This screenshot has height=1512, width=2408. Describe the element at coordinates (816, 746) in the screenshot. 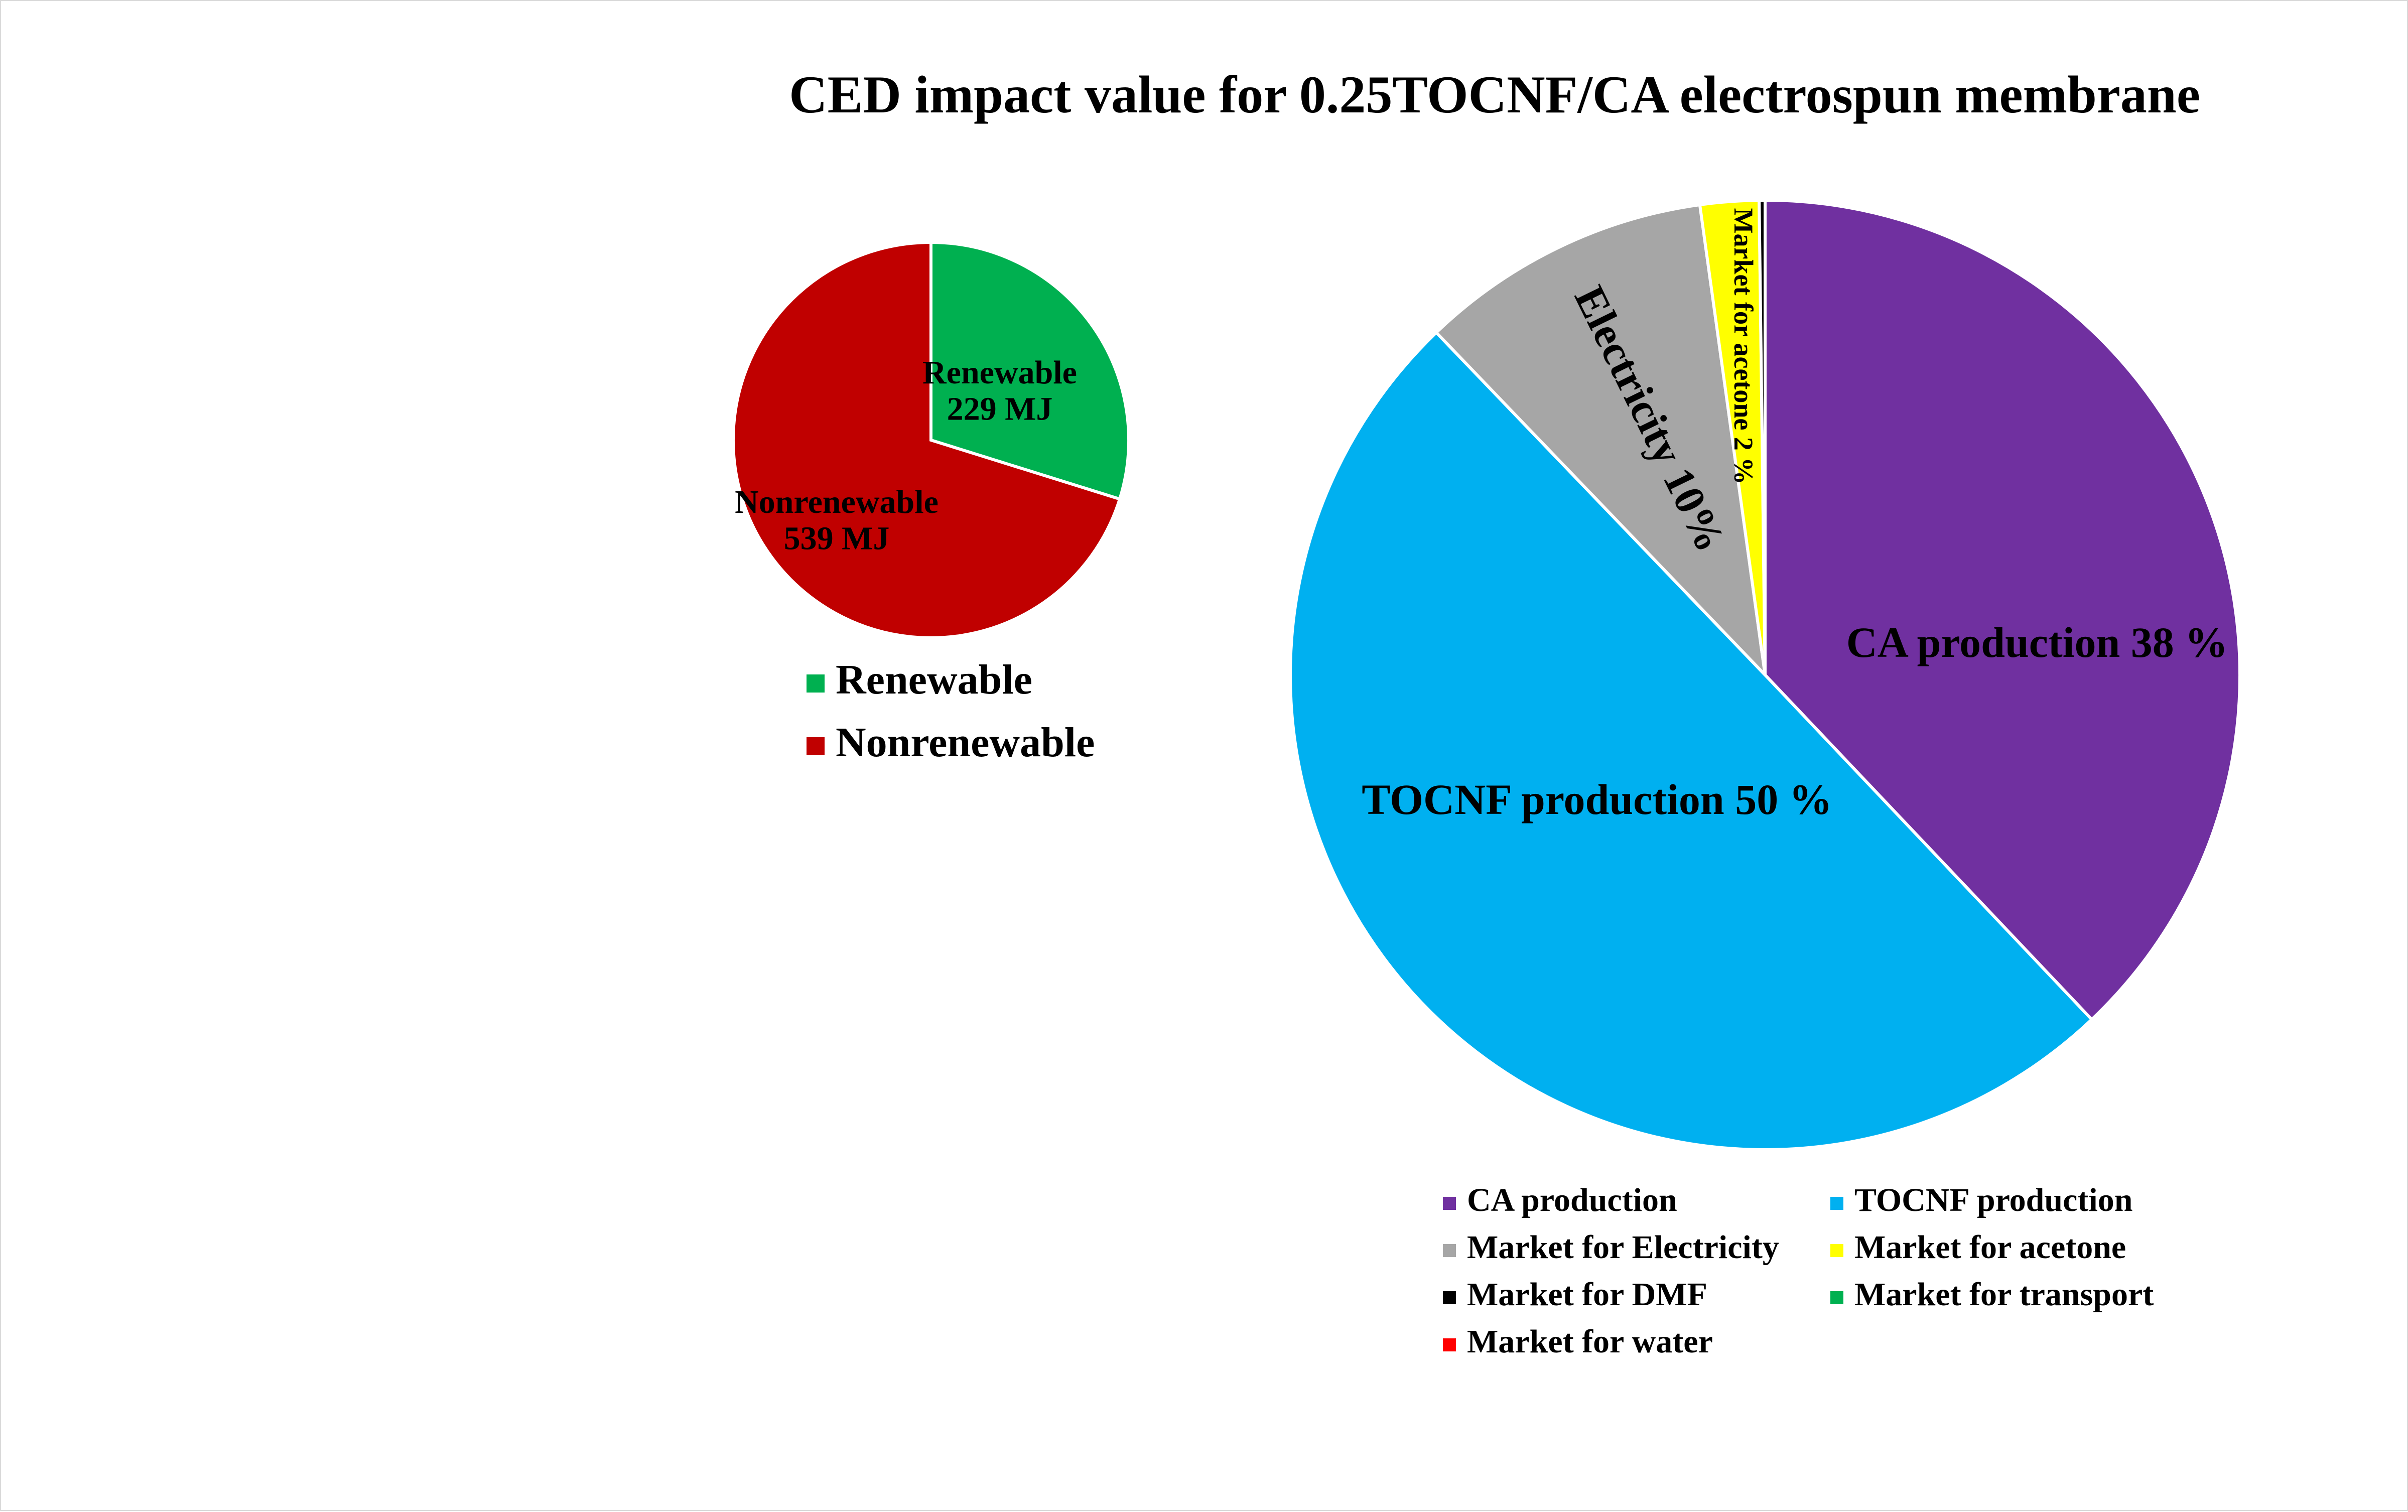

I see `legend-swatch-nonrenewable` at that location.